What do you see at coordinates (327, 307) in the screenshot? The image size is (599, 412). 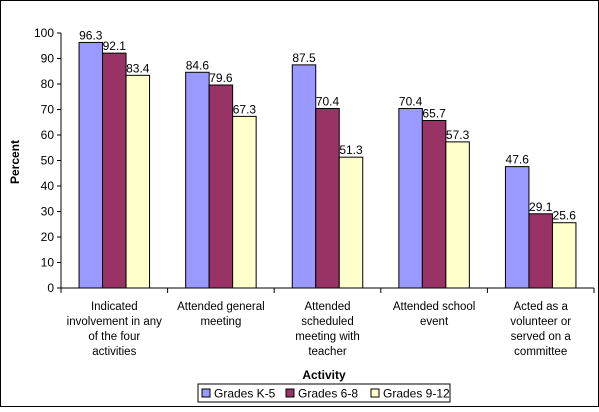 I see `x-tick-label-line: Attended` at bounding box center [327, 307].